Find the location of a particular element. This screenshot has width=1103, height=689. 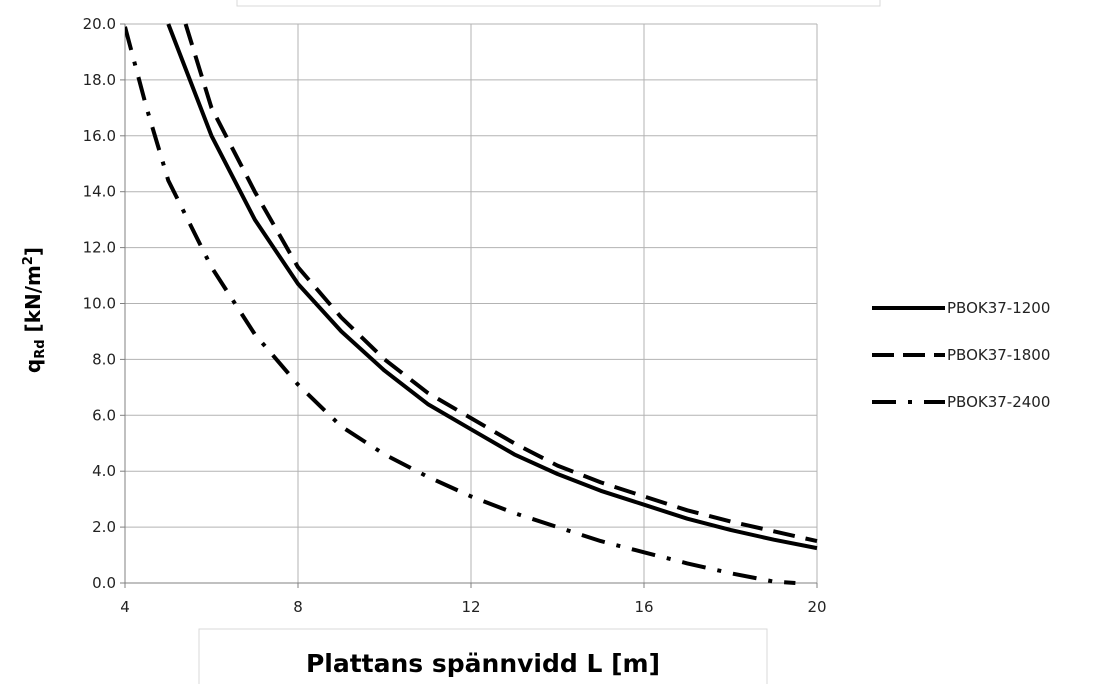

y-axis-label-main: q is located at coordinates (33, 366).